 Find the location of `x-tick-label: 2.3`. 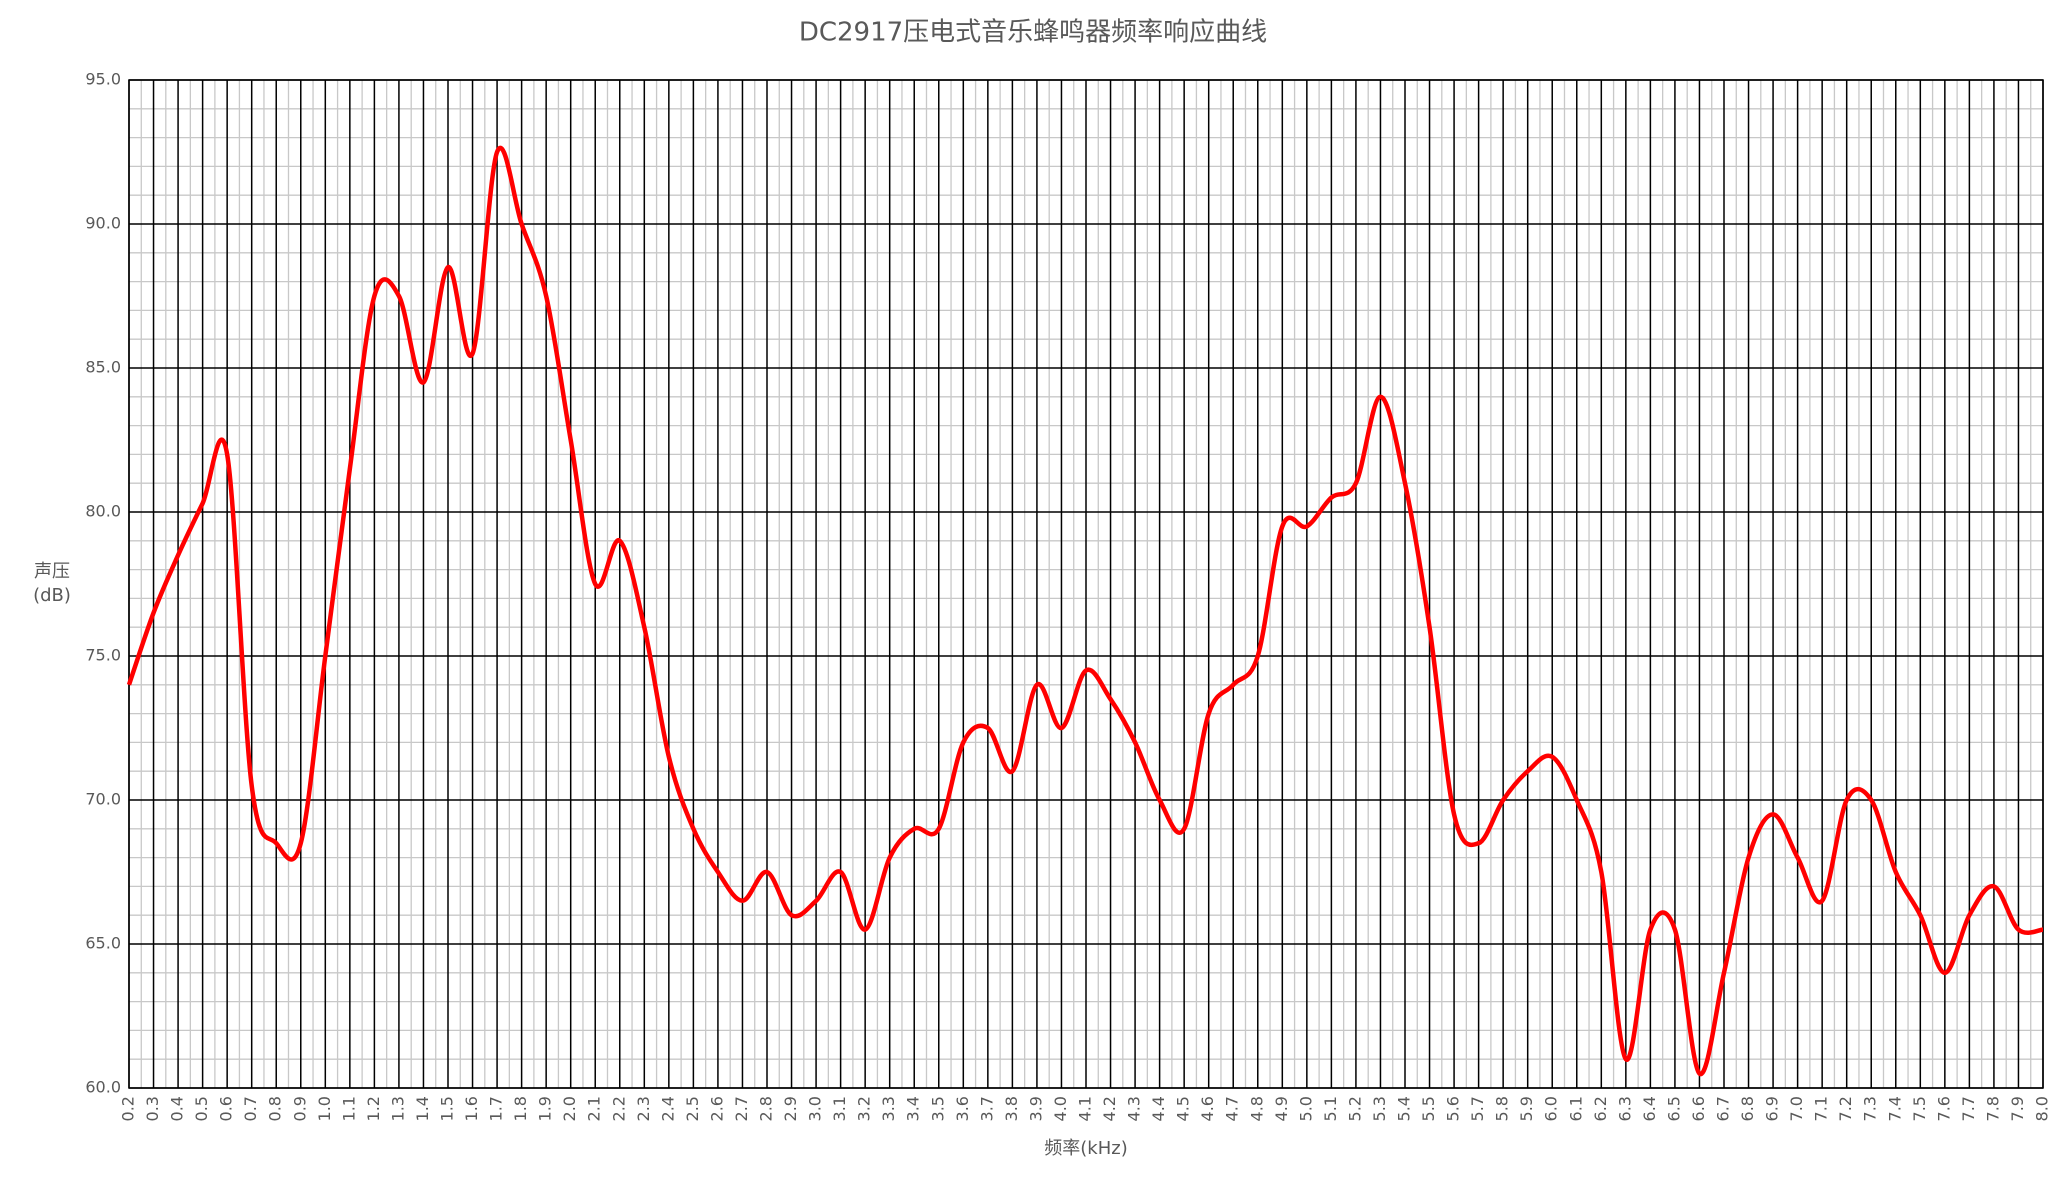

x-tick-label: 2.3 is located at coordinates (643, 1108).